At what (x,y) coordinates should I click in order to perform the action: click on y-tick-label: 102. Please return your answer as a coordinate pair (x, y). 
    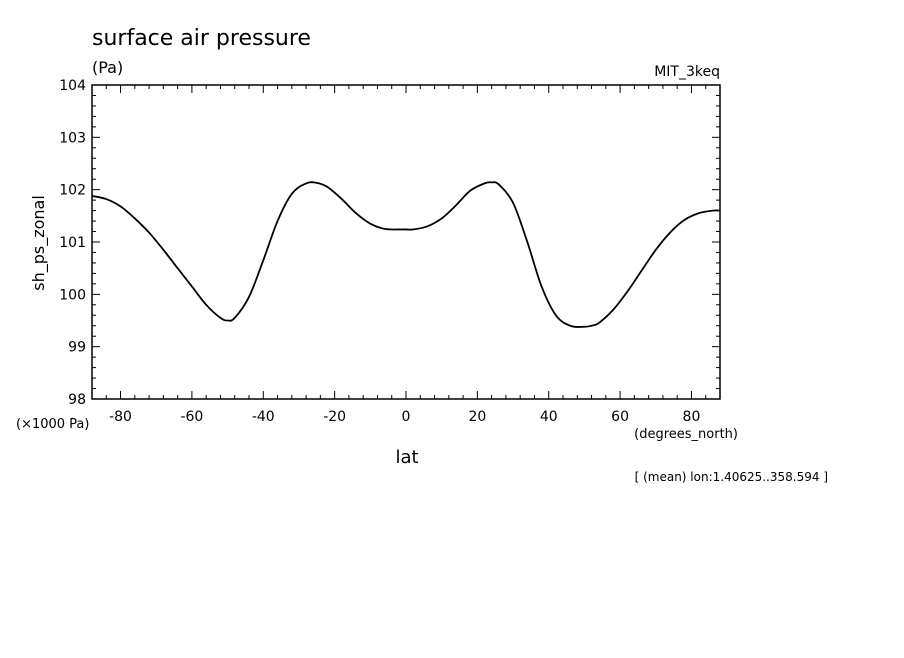
    Looking at the image, I should click on (72, 191).